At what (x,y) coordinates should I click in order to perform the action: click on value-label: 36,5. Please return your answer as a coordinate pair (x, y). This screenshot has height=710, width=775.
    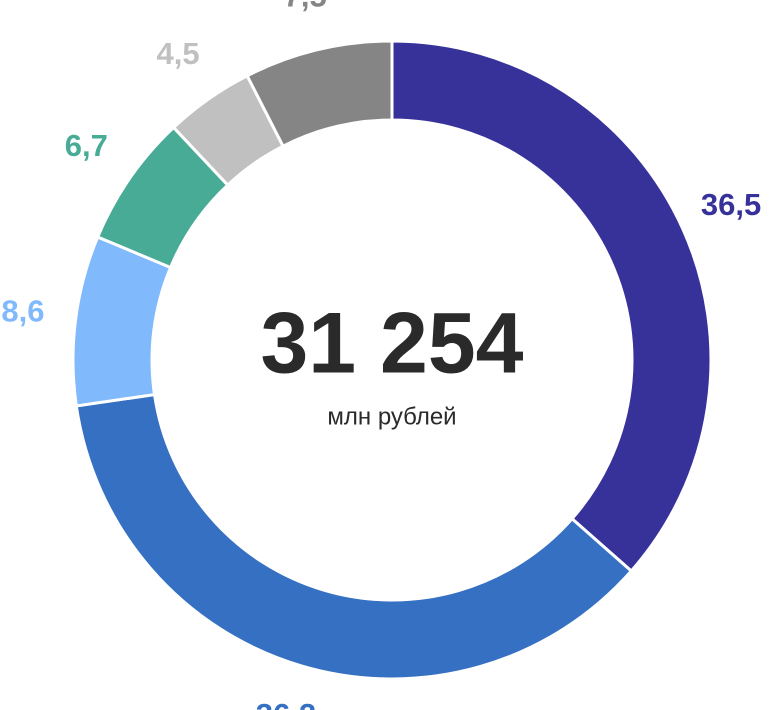
    Looking at the image, I should click on (731, 204).